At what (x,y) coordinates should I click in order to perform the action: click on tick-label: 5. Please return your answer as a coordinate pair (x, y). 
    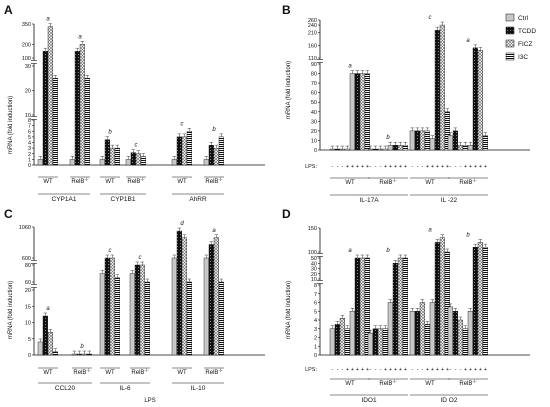
    Looking at the image, I should click on (315, 312).